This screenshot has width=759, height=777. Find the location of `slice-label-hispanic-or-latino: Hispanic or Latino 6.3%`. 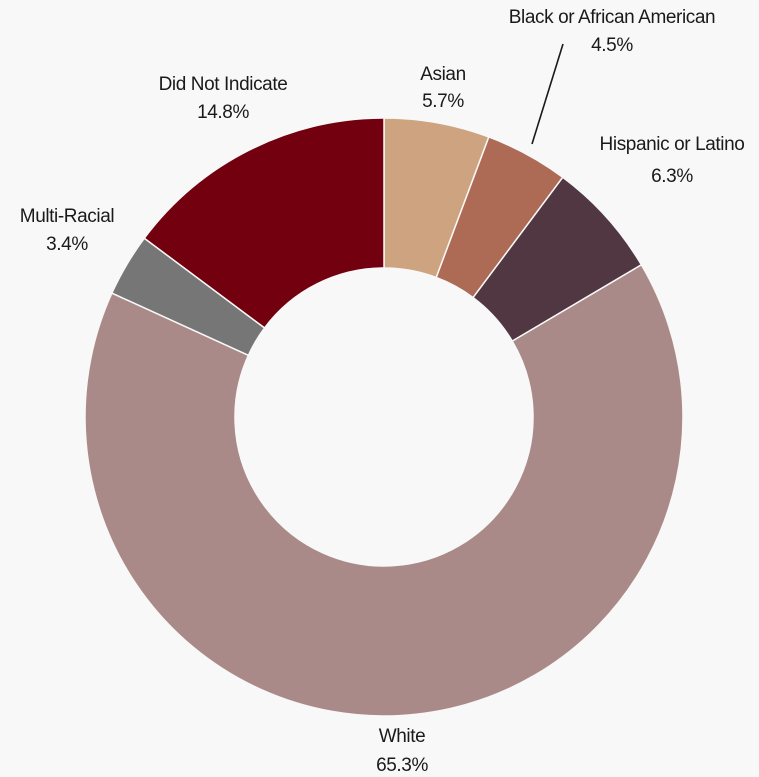

slice-label-hispanic-or-latino: Hispanic or Latino 6.3% is located at coordinates (672, 160).